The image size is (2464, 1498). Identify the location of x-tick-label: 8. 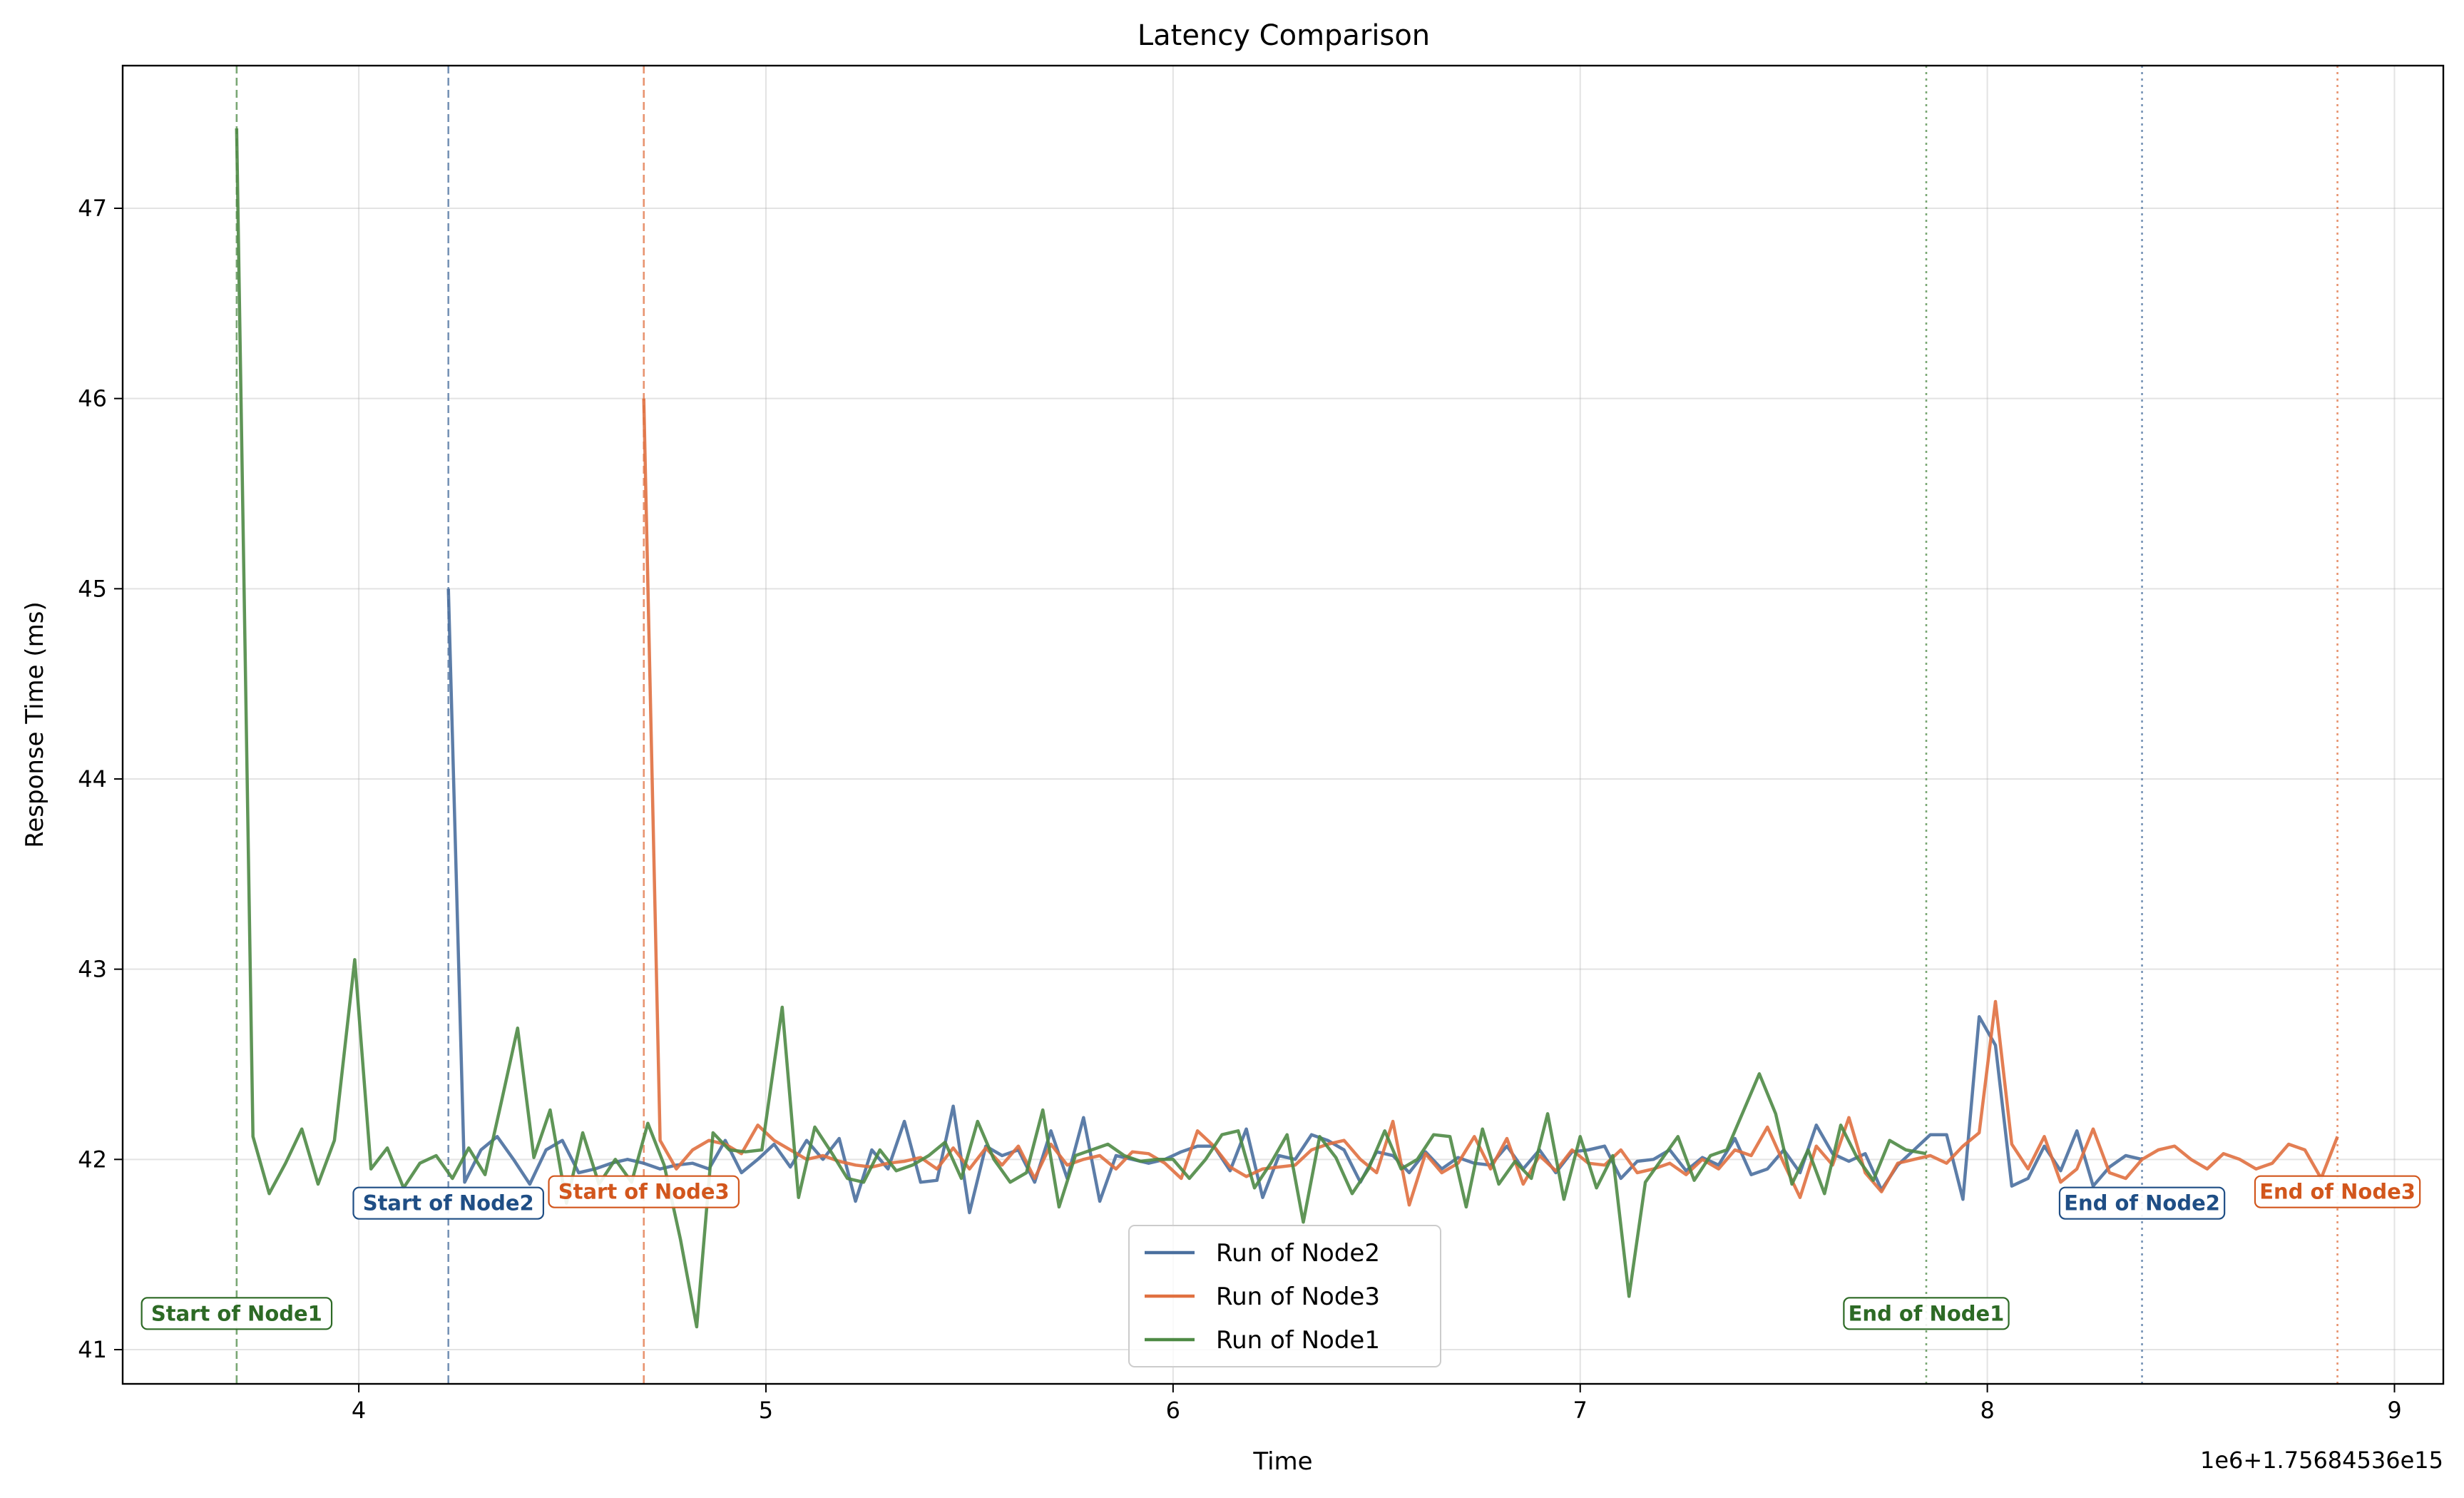
(1987, 1410).